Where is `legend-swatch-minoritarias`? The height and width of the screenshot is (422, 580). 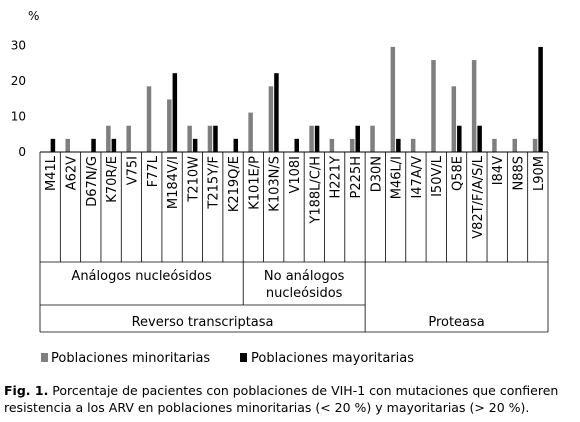
legend-swatch-minoritarias is located at coordinates (44, 357).